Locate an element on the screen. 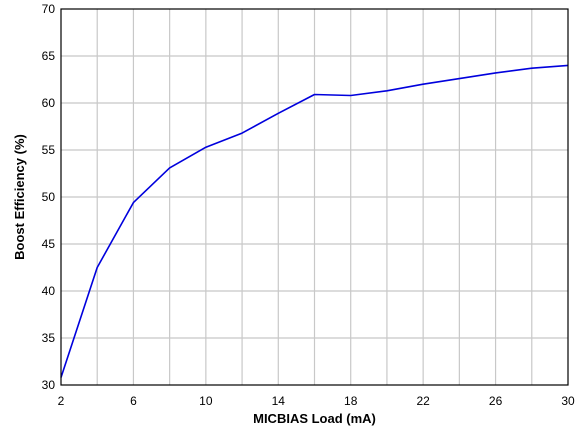 This screenshot has width=584, height=434. y-tick-label: 55 is located at coordinates (49, 150).